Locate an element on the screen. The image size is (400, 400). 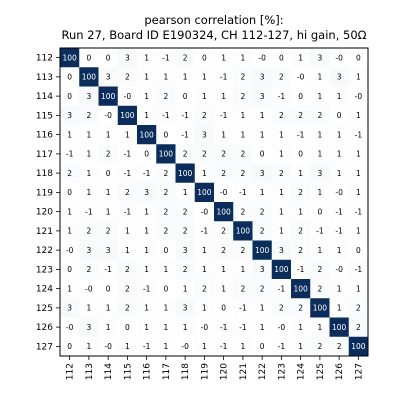
x-tick-label: 113 is located at coordinates (90, 371).